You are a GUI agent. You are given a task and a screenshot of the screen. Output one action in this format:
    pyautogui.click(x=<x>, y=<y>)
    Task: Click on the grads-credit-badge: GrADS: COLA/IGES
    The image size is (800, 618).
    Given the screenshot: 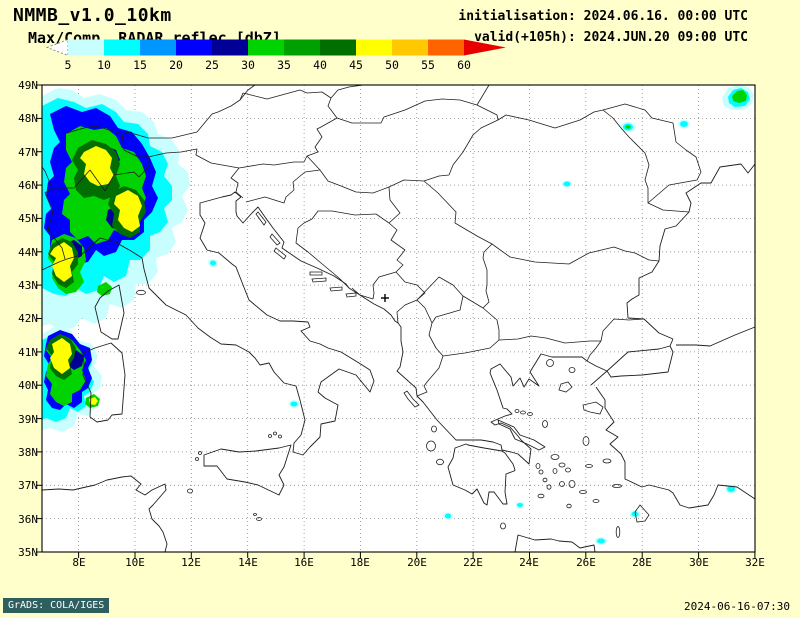 What is the action you would take?
    pyautogui.click(x=56, y=605)
    